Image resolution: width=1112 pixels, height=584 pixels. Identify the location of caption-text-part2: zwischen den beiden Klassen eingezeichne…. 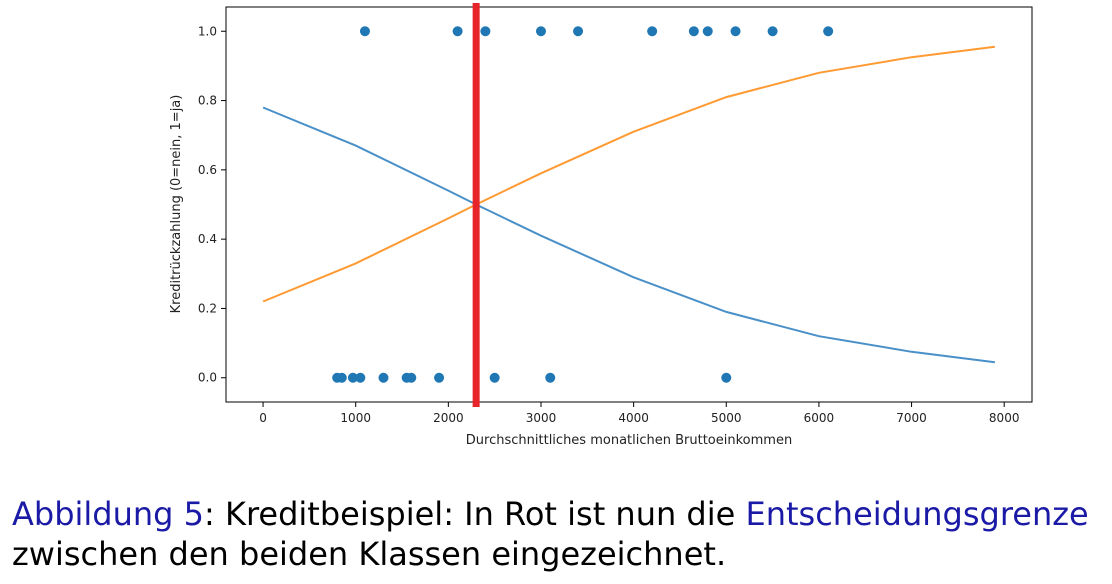
(369, 554).